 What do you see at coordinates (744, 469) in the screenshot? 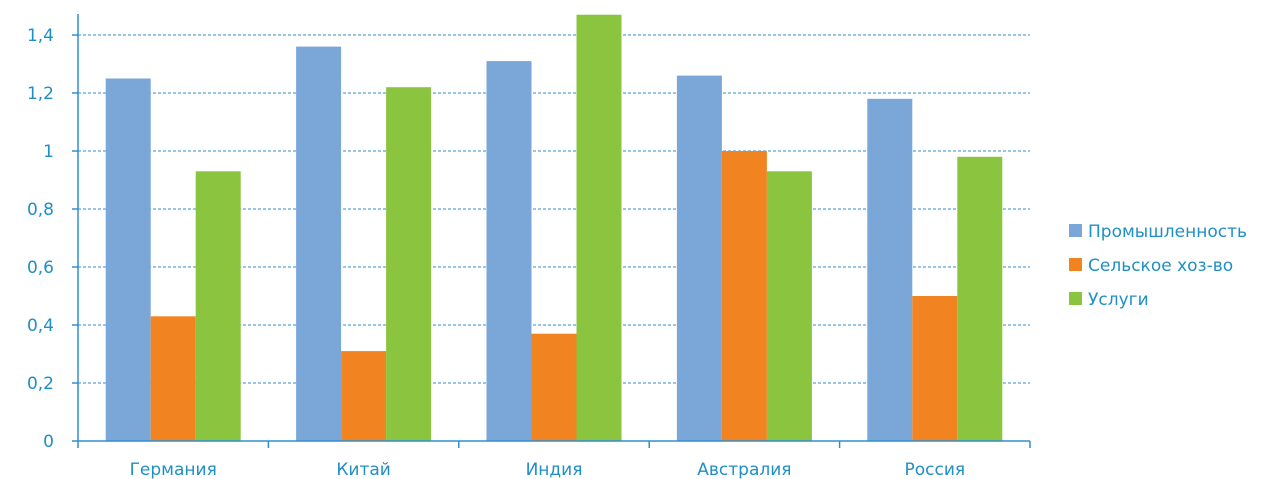
I see `x-category-label: Австралия` at bounding box center [744, 469].